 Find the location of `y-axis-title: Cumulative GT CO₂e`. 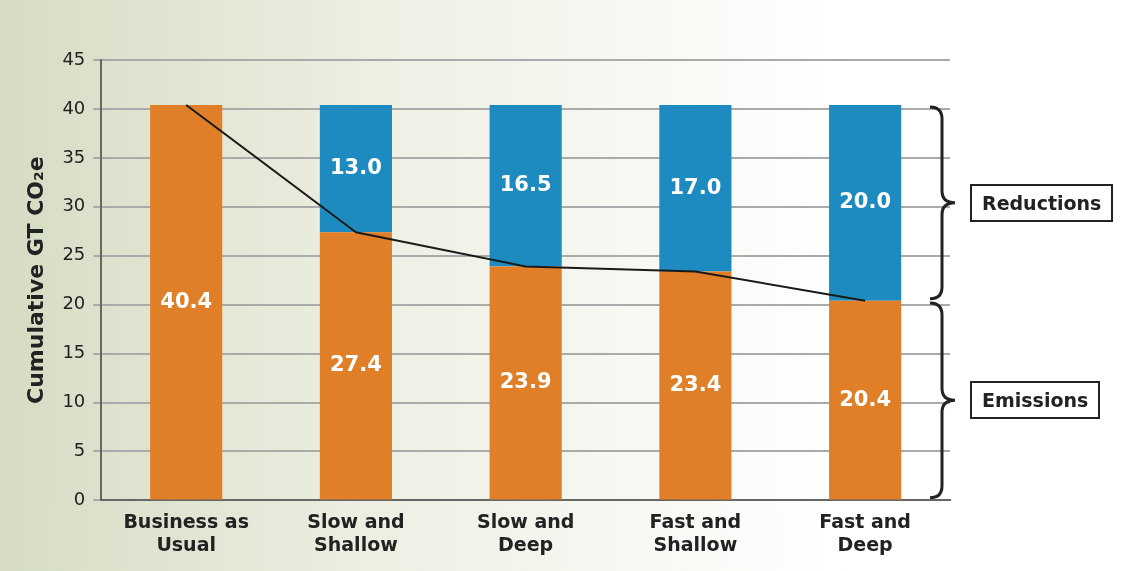

y-axis-title: Cumulative GT CO₂e is located at coordinates (35, 280).